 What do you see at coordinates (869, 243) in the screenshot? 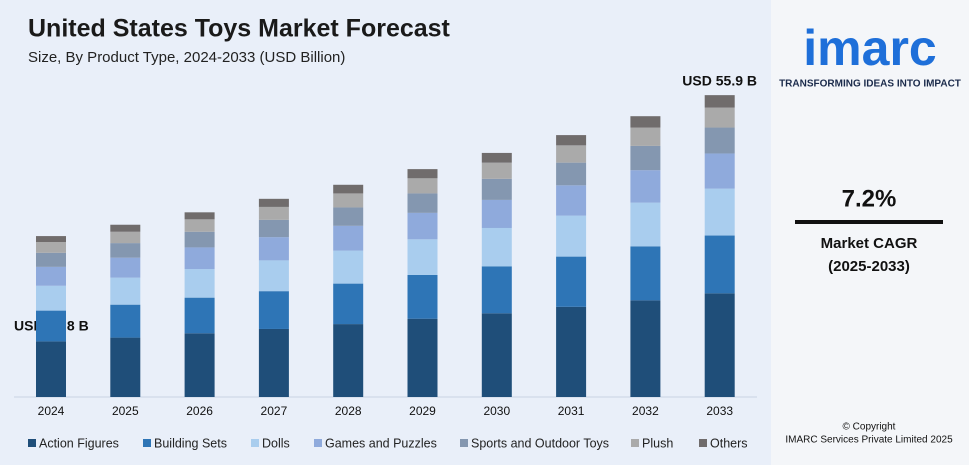
I see `cagr-label: Market CAGR` at bounding box center [869, 243].